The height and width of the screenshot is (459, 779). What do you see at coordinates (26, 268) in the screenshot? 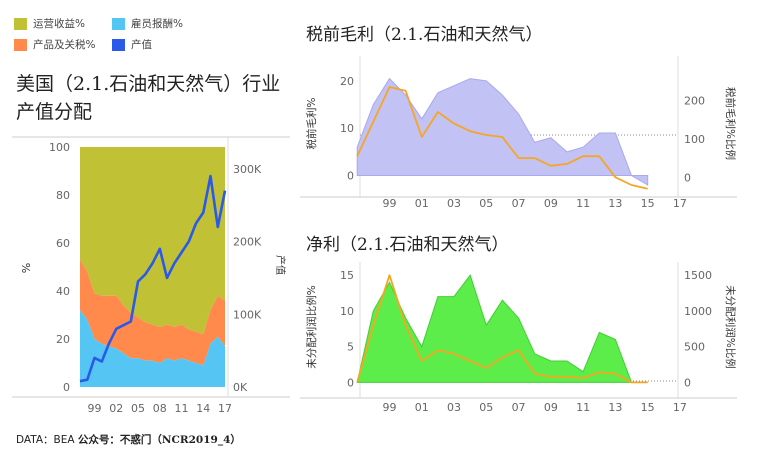
I see `y-left-label: %` at bounding box center [26, 268].